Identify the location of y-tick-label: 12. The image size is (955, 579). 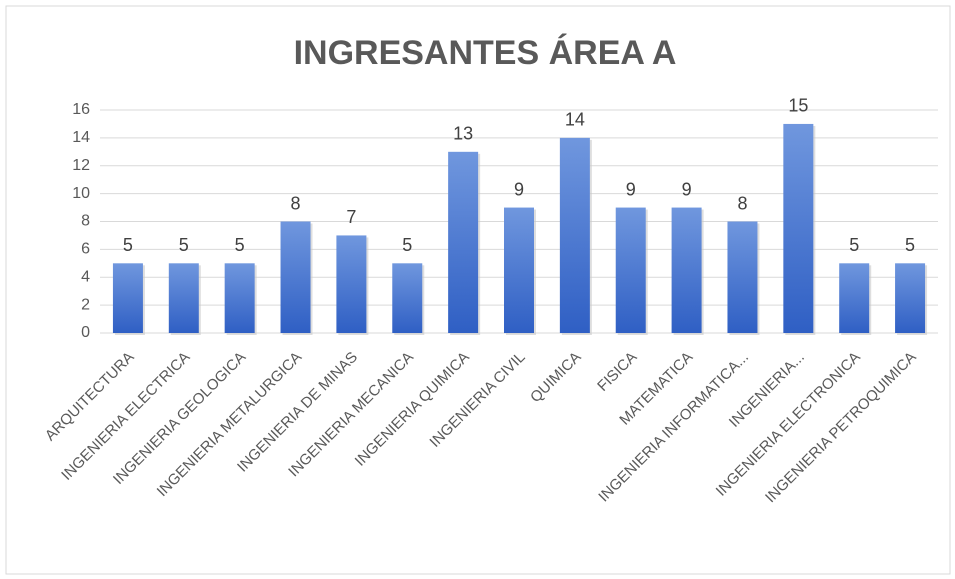
(81, 165).